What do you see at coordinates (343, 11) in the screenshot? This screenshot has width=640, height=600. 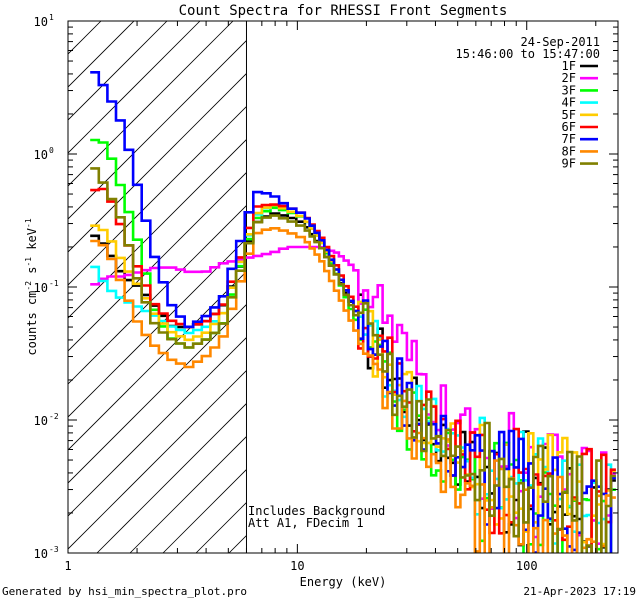 I see `chart-title: Count Spectra for RHESSI Front Segments` at bounding box center [343, 11].